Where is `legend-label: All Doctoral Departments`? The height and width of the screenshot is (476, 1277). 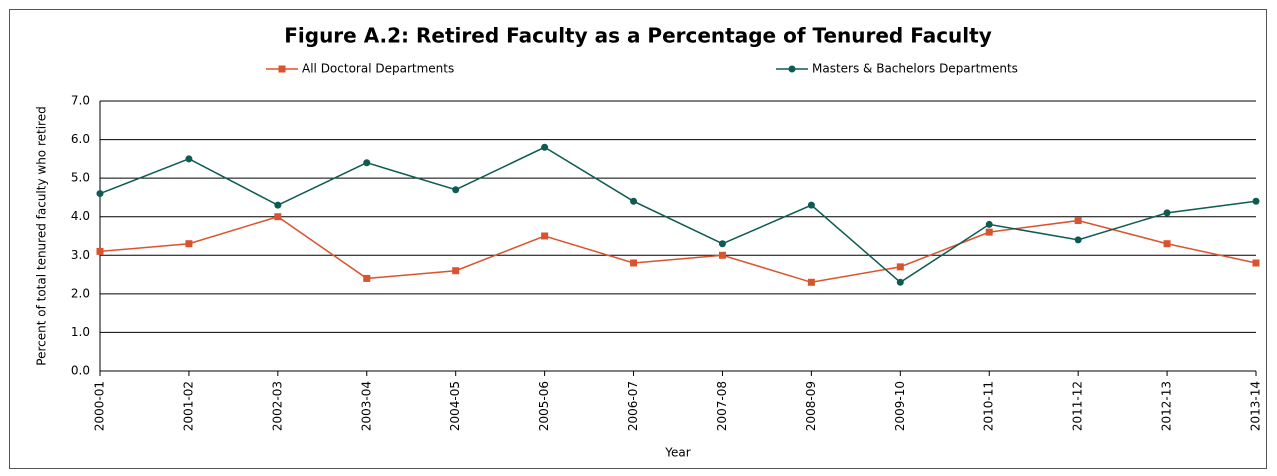
legend-label: All Doctoral Departments is located at coordinates (378, 69).